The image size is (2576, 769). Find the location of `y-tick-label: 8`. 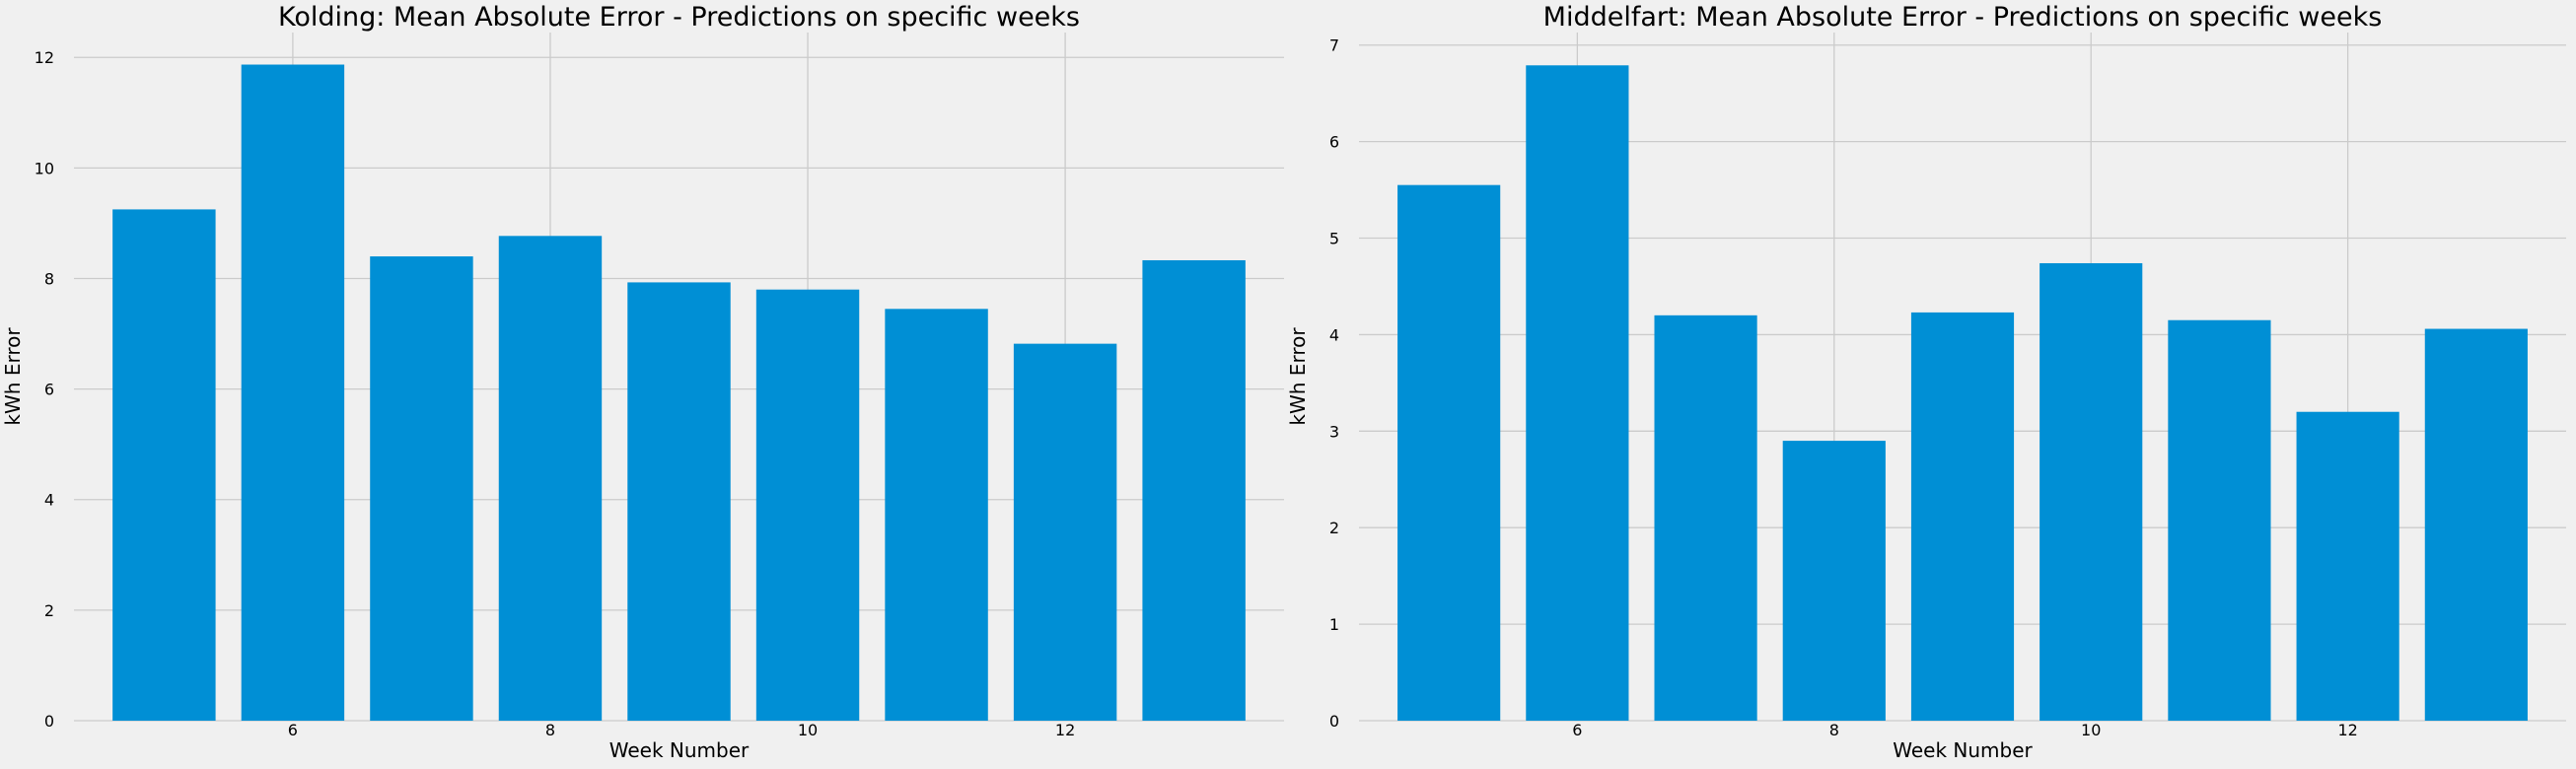

y-tick-label: 8 is located at coordinates (49, 278).